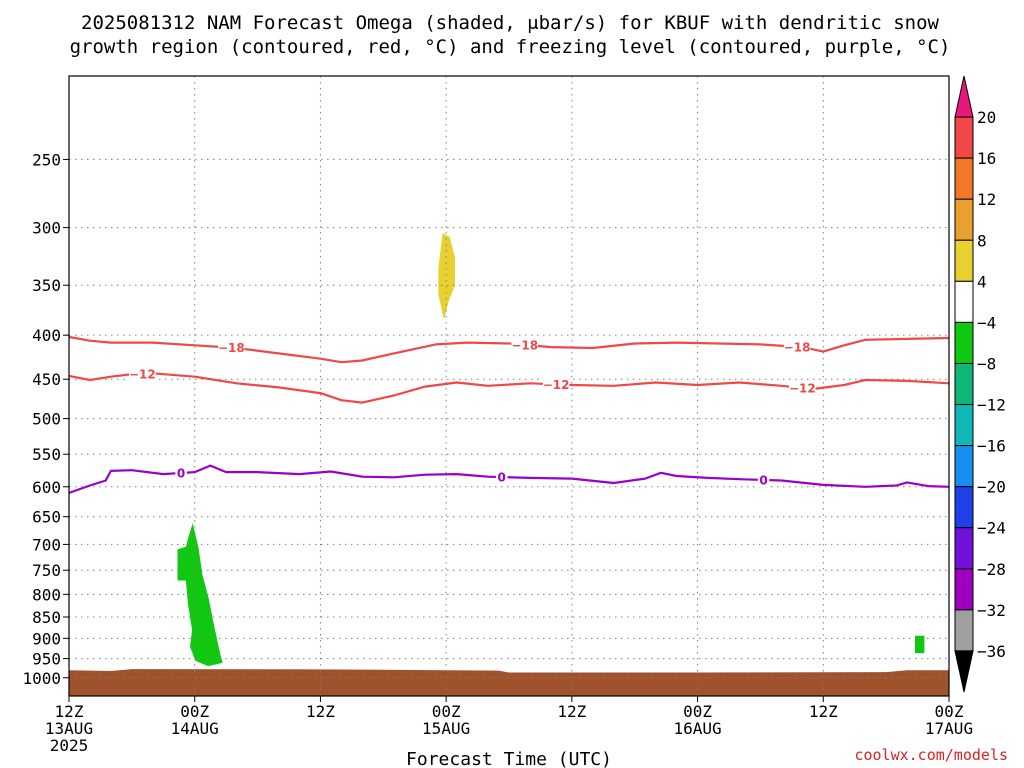  What do you see at coordinates (69, 745) in the screenshot?
I see `x-tick-label-0-3: 2025` at bounding box center [69, 745].